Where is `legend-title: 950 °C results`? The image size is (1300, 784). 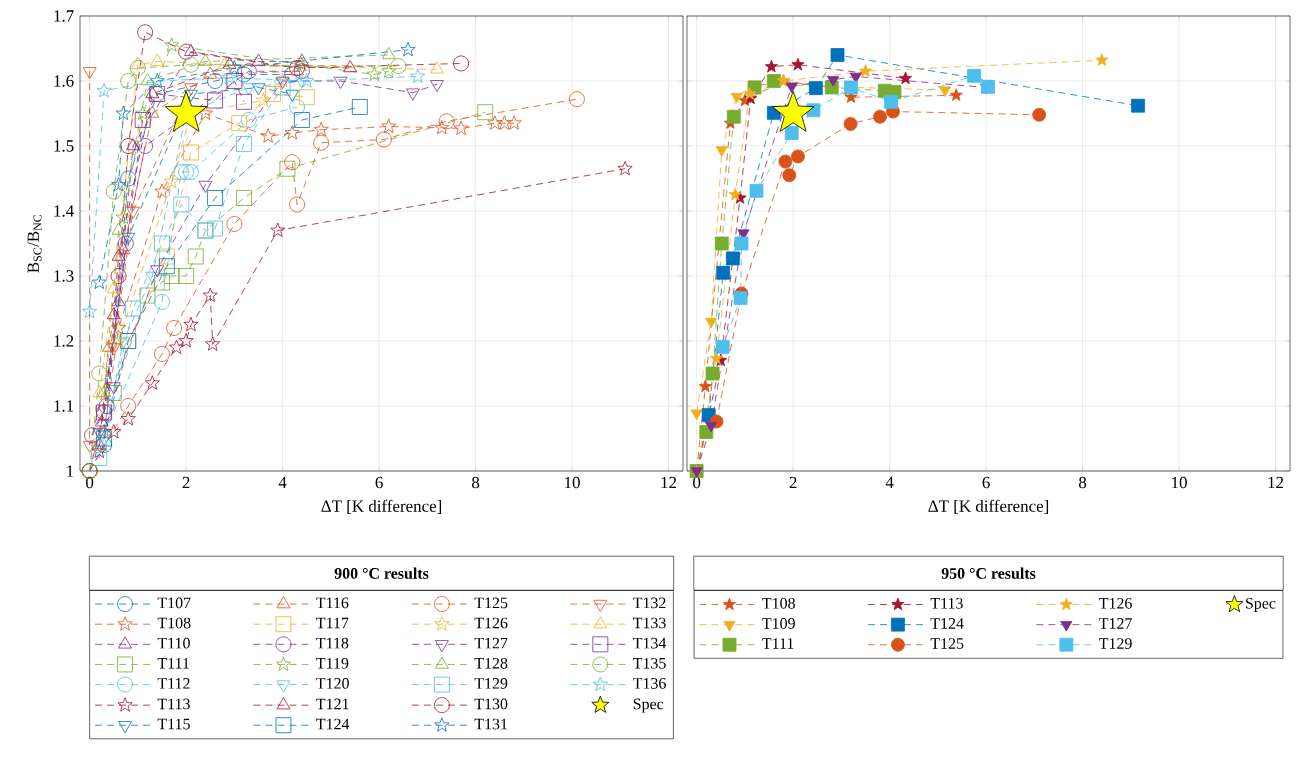 legend-title: 950 °C results is located at coordinates (988, 573).